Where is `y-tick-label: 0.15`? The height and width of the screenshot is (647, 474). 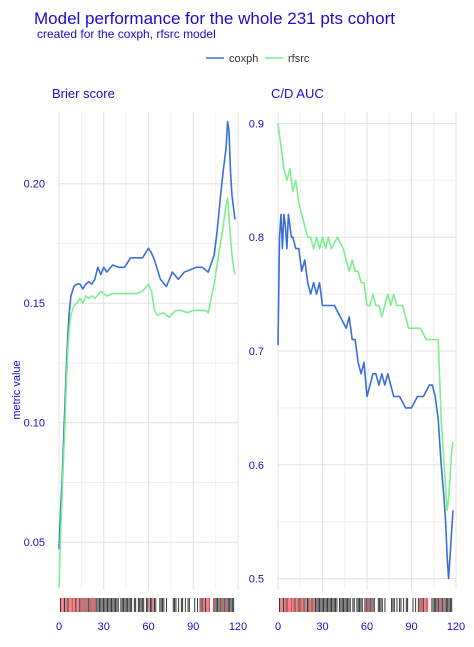 y-tick-label: 0.15 is located at coordinates (34, 304).